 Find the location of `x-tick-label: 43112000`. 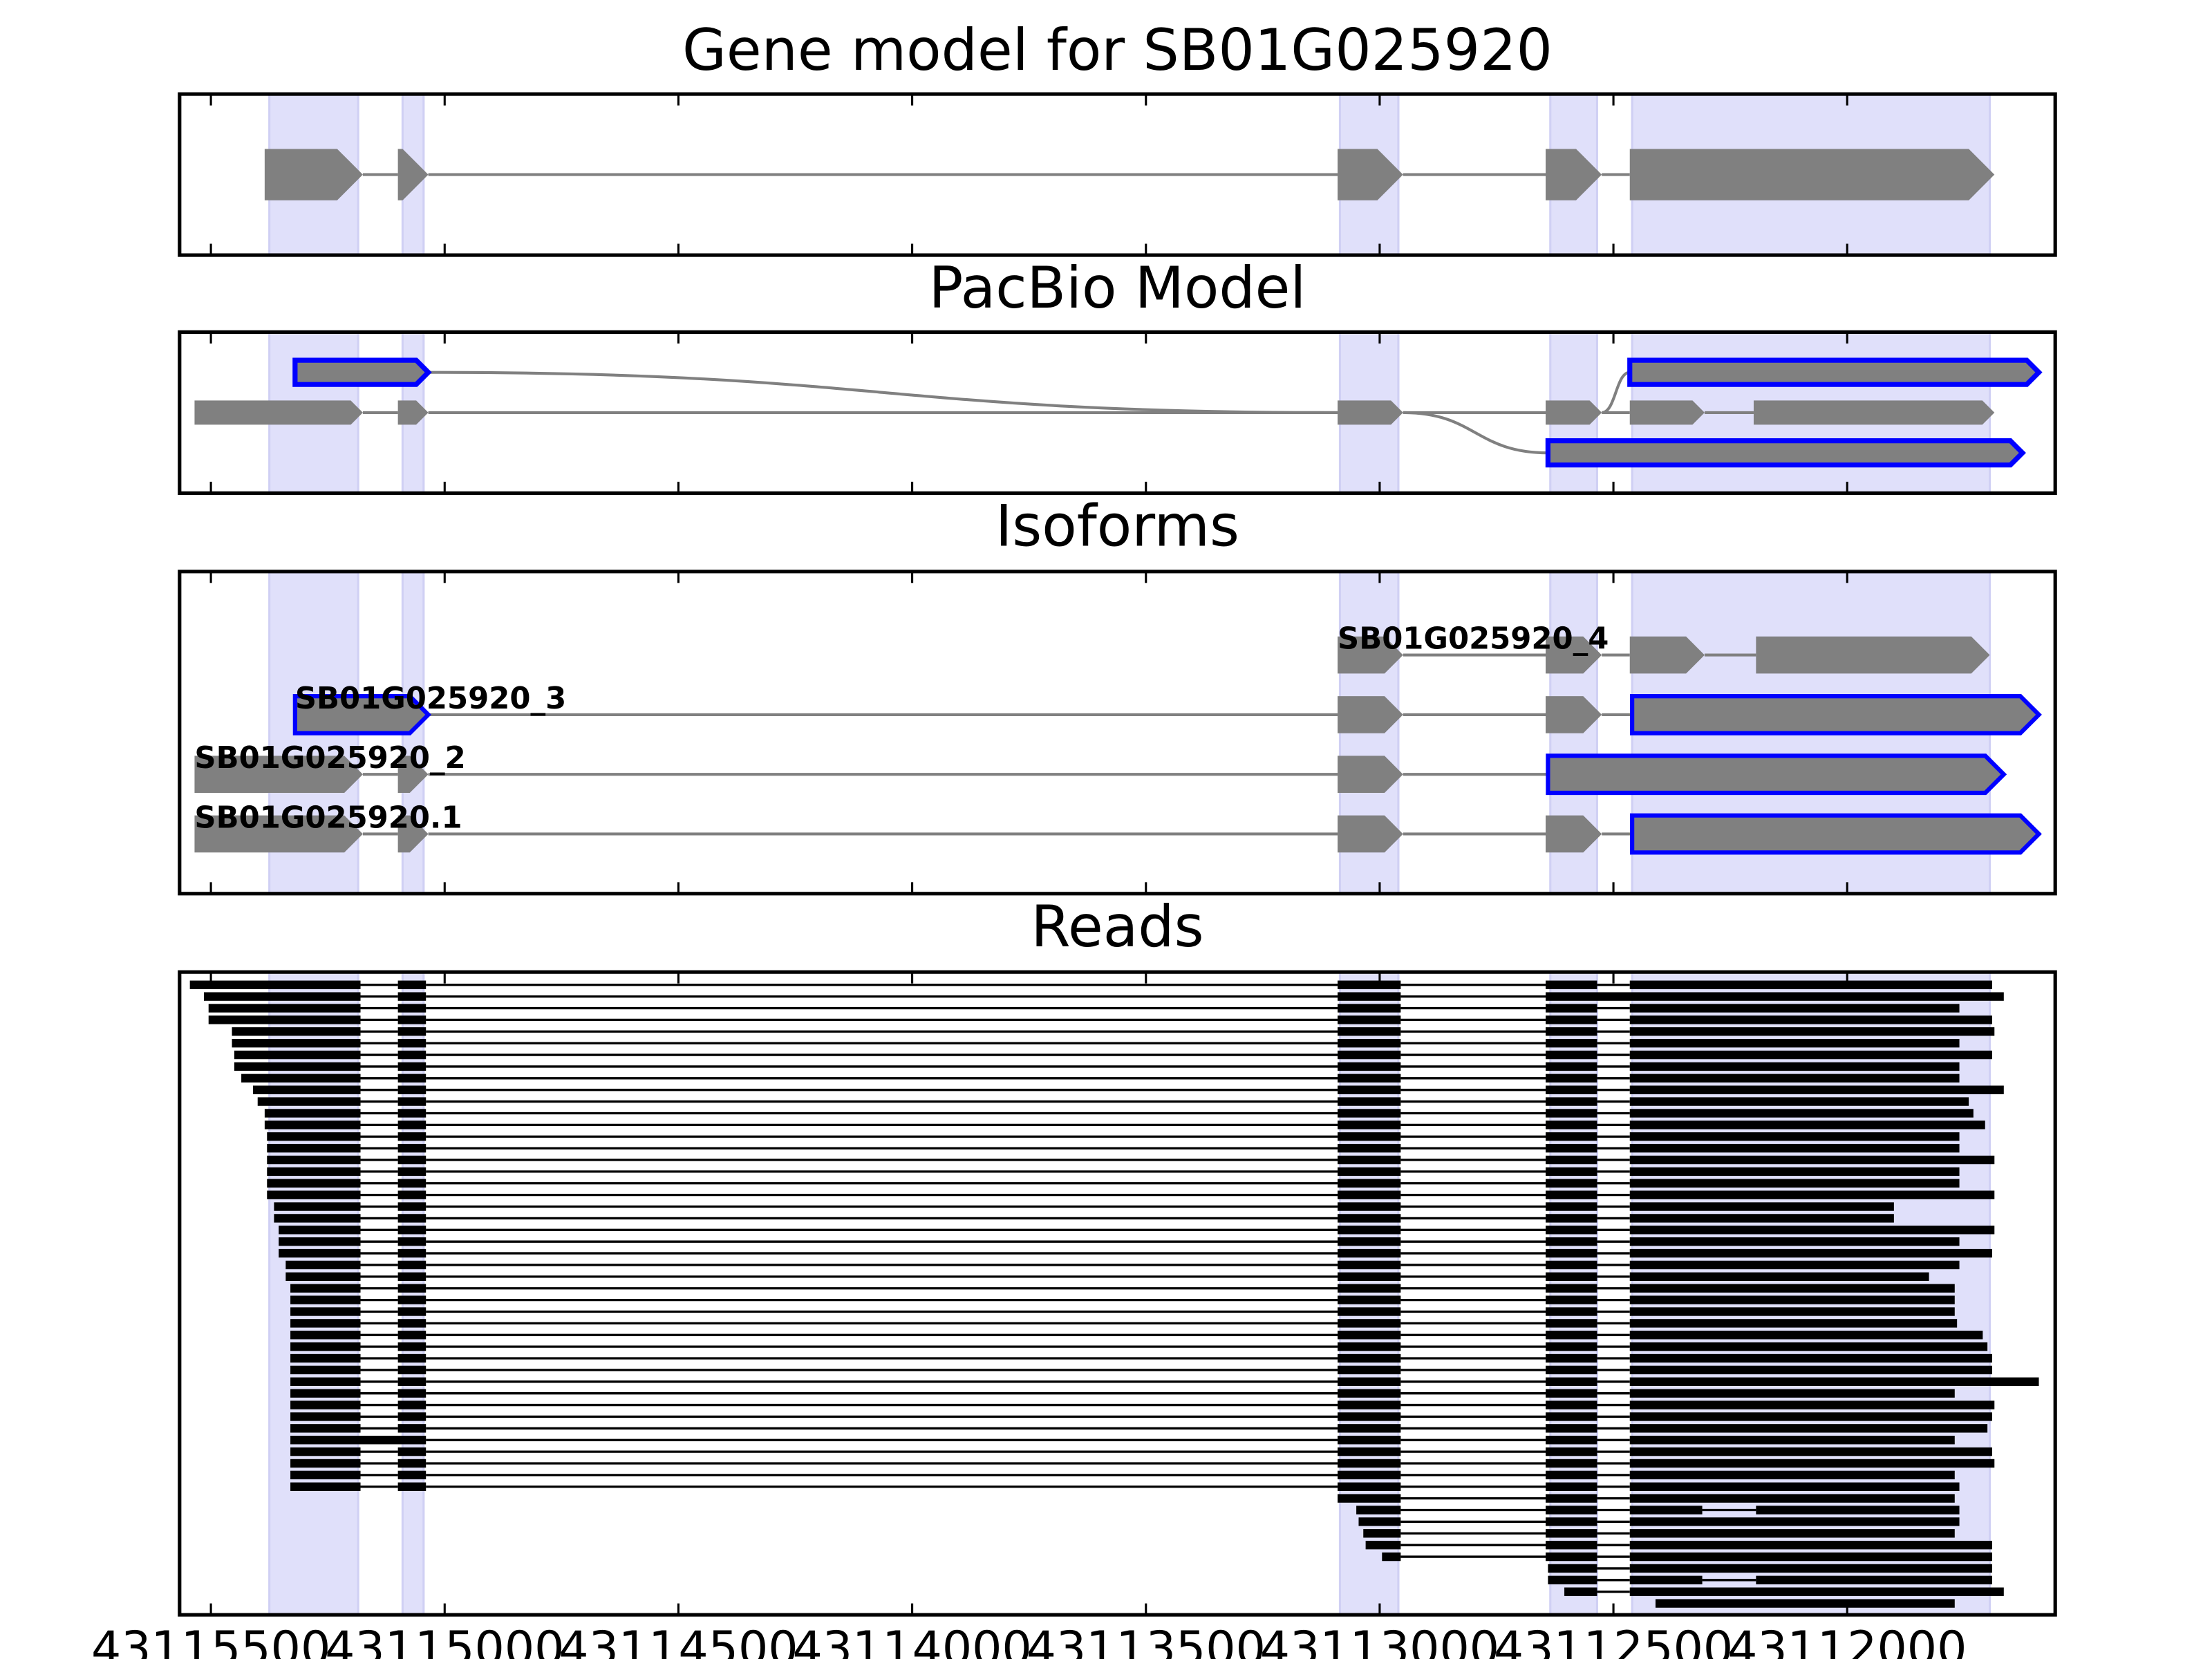

x-tick-label: 43112000 is located at coordinates (1847, 1640).